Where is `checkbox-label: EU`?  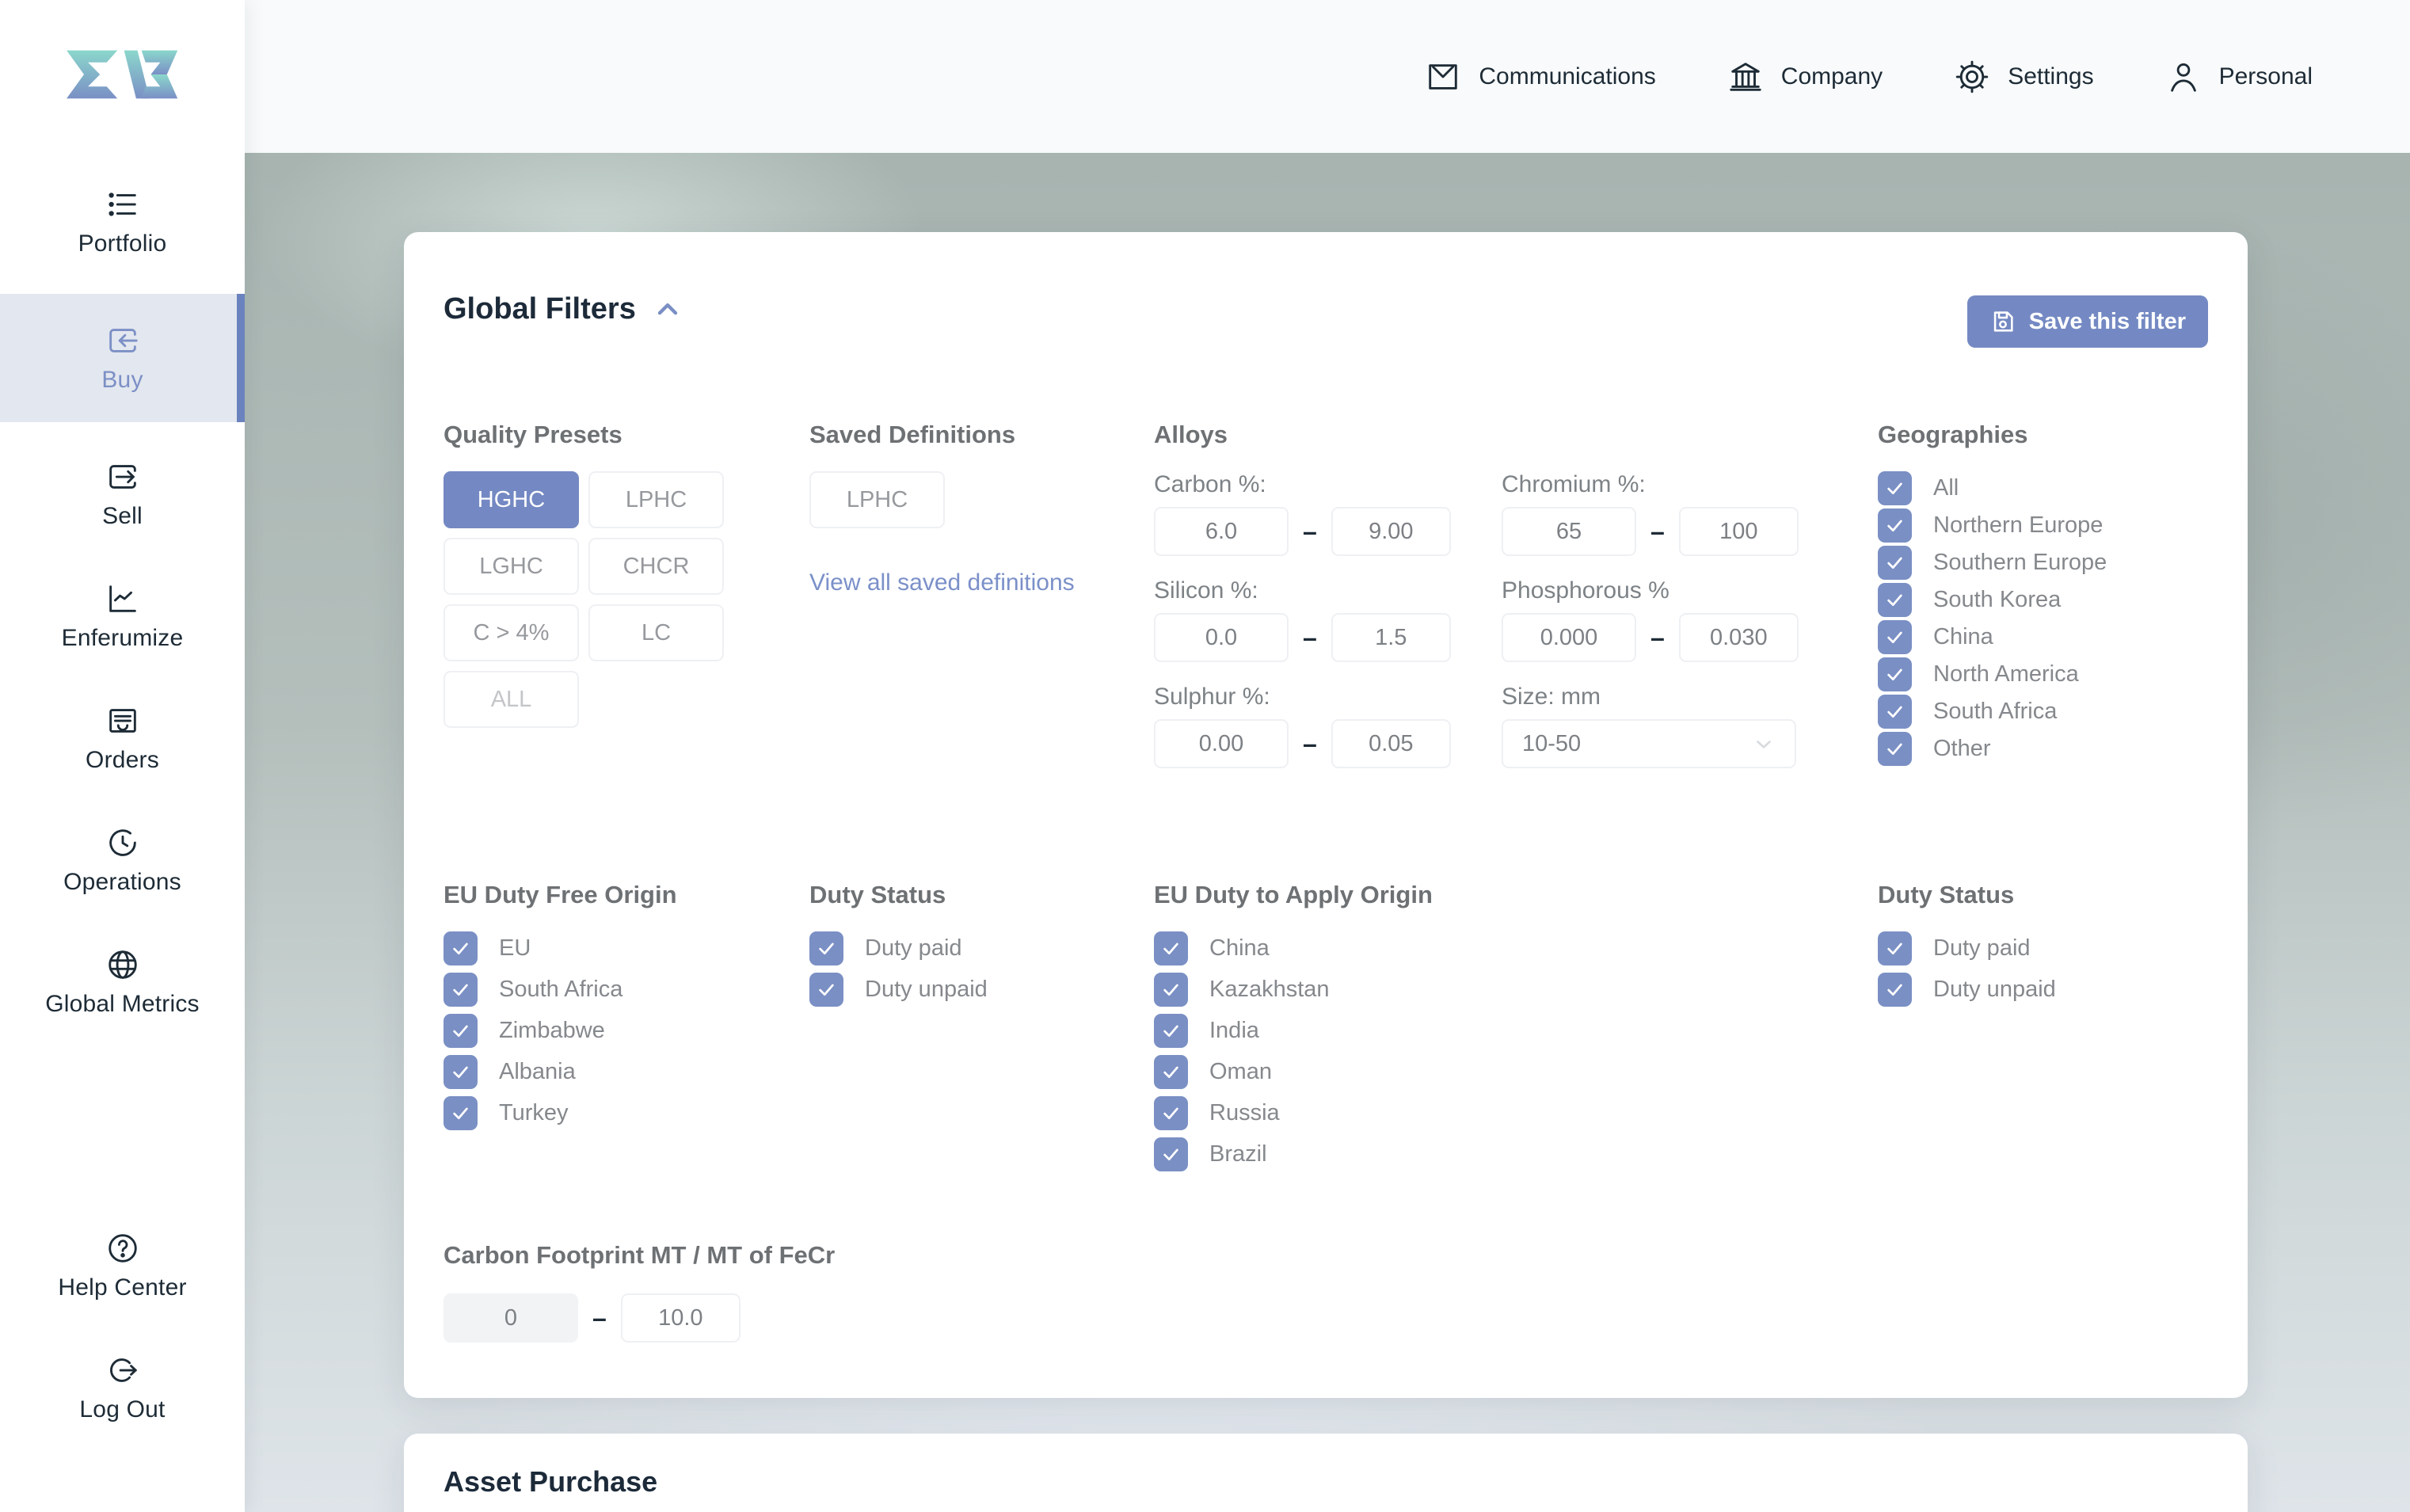 checkbox-label: EU is located at coordinates (515, 948).